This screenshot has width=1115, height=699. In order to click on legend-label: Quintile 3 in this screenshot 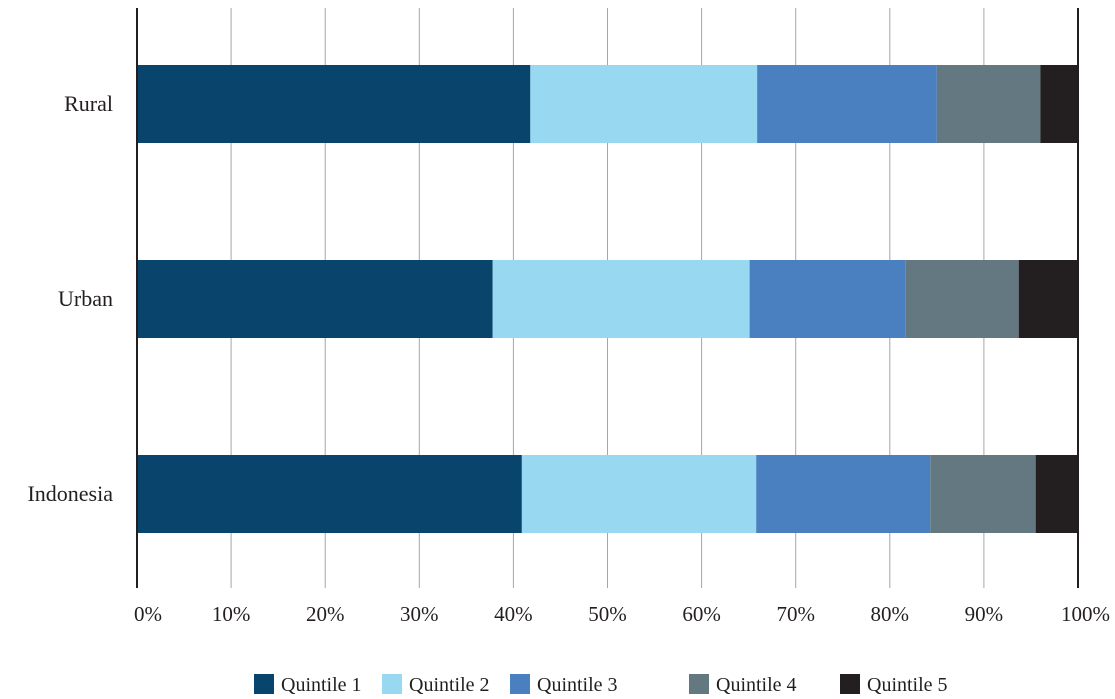, I will do `click(577, 685)`.